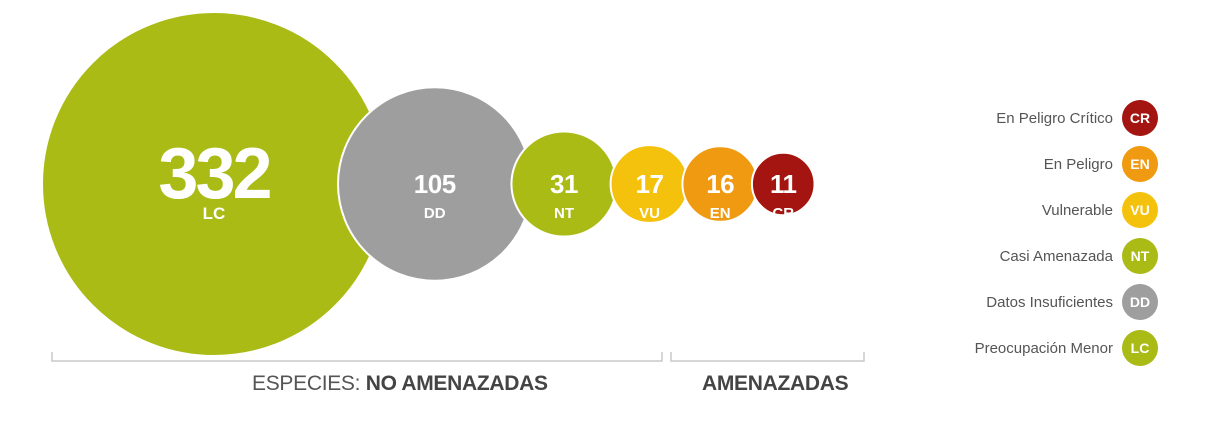 This screenshot has width=1210, height=440. I want to click on legend-item-lc: Preocupación Menor LC, so click(1066, 348).